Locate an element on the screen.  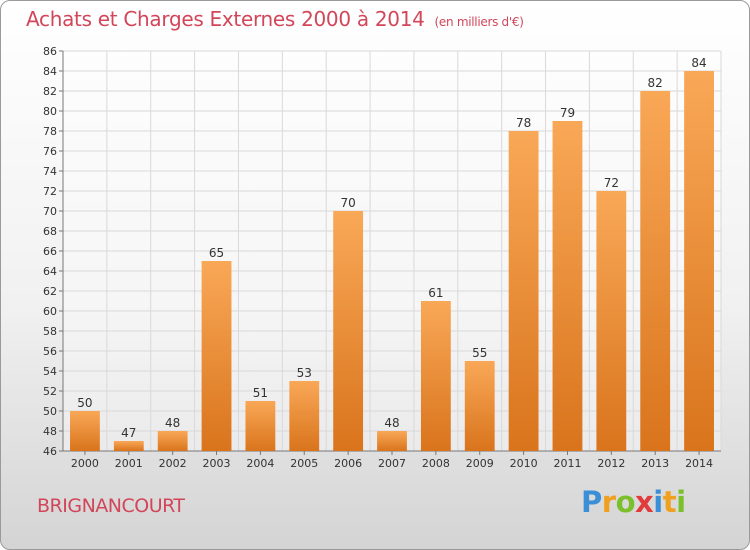
y-tick-label-68: 68 is located at coordinates (50, 231).